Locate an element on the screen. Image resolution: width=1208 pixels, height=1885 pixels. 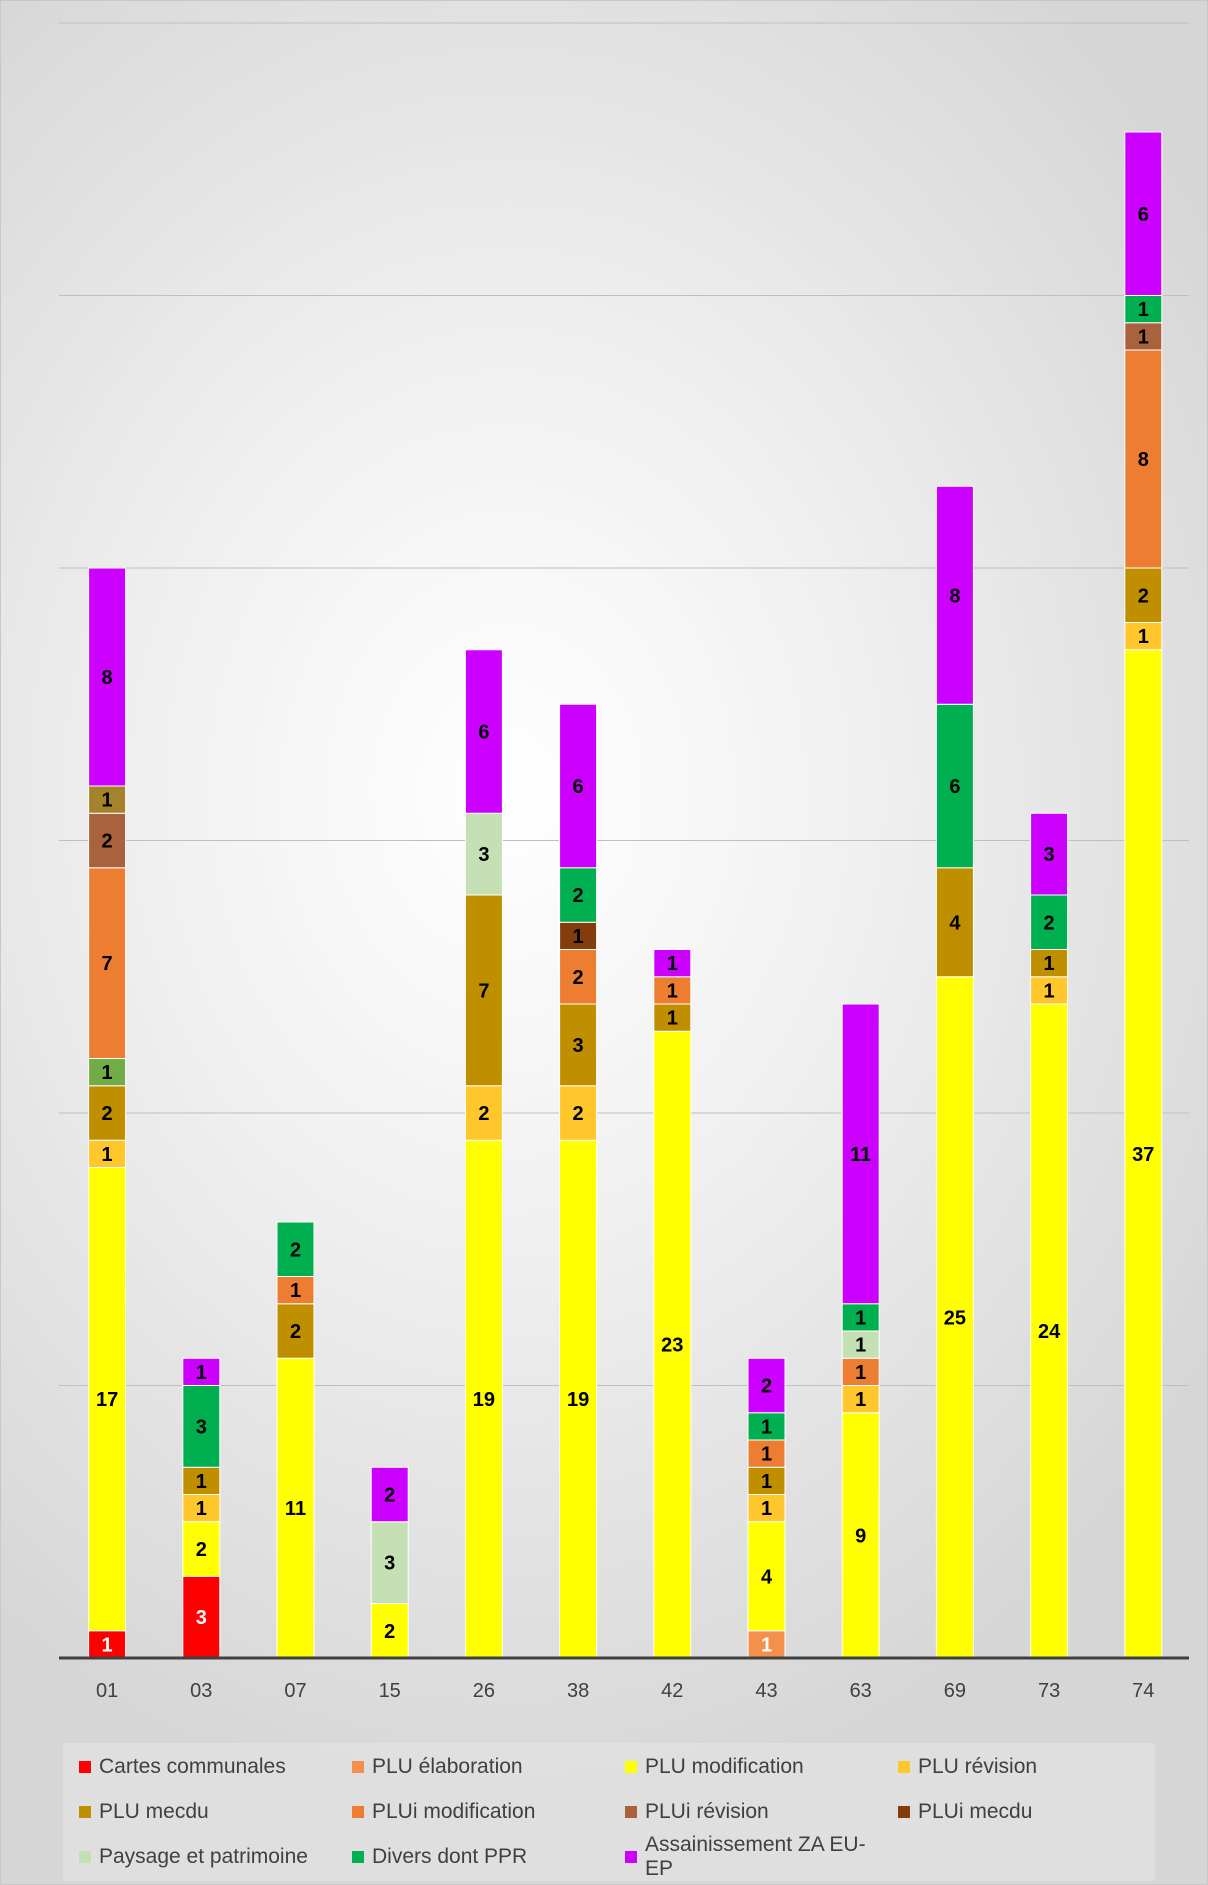
legend-item: PLUi mecdu is located at coordinates (1018, 1812).